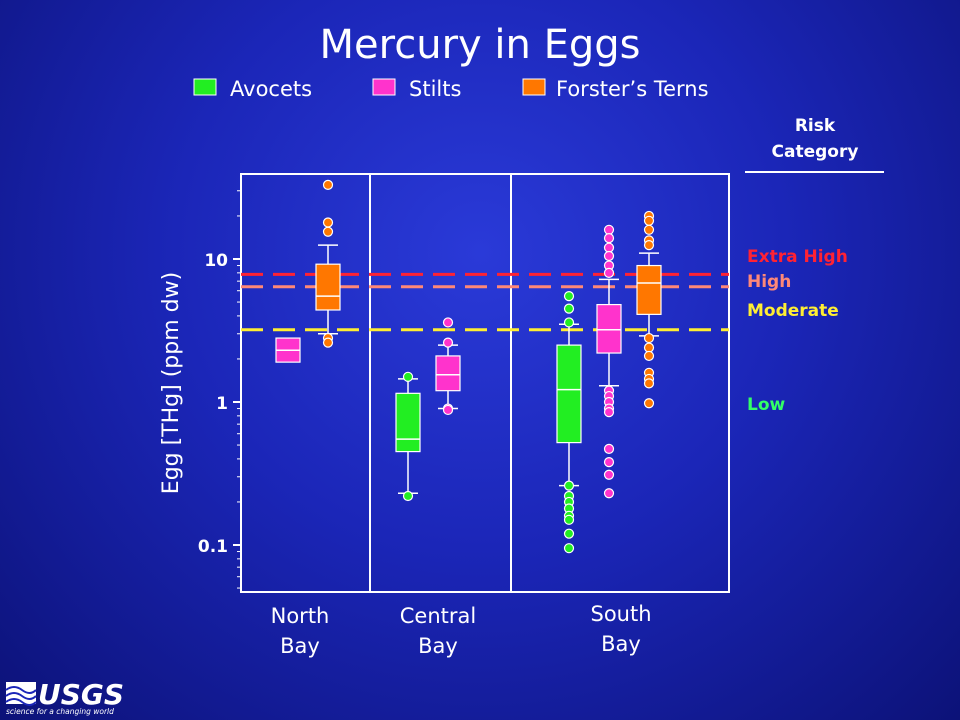  What do you see at coordinates (621, 644) in the screenshot?
I see `region-label-south-line2: Bay` at bounding box center [621, 644].